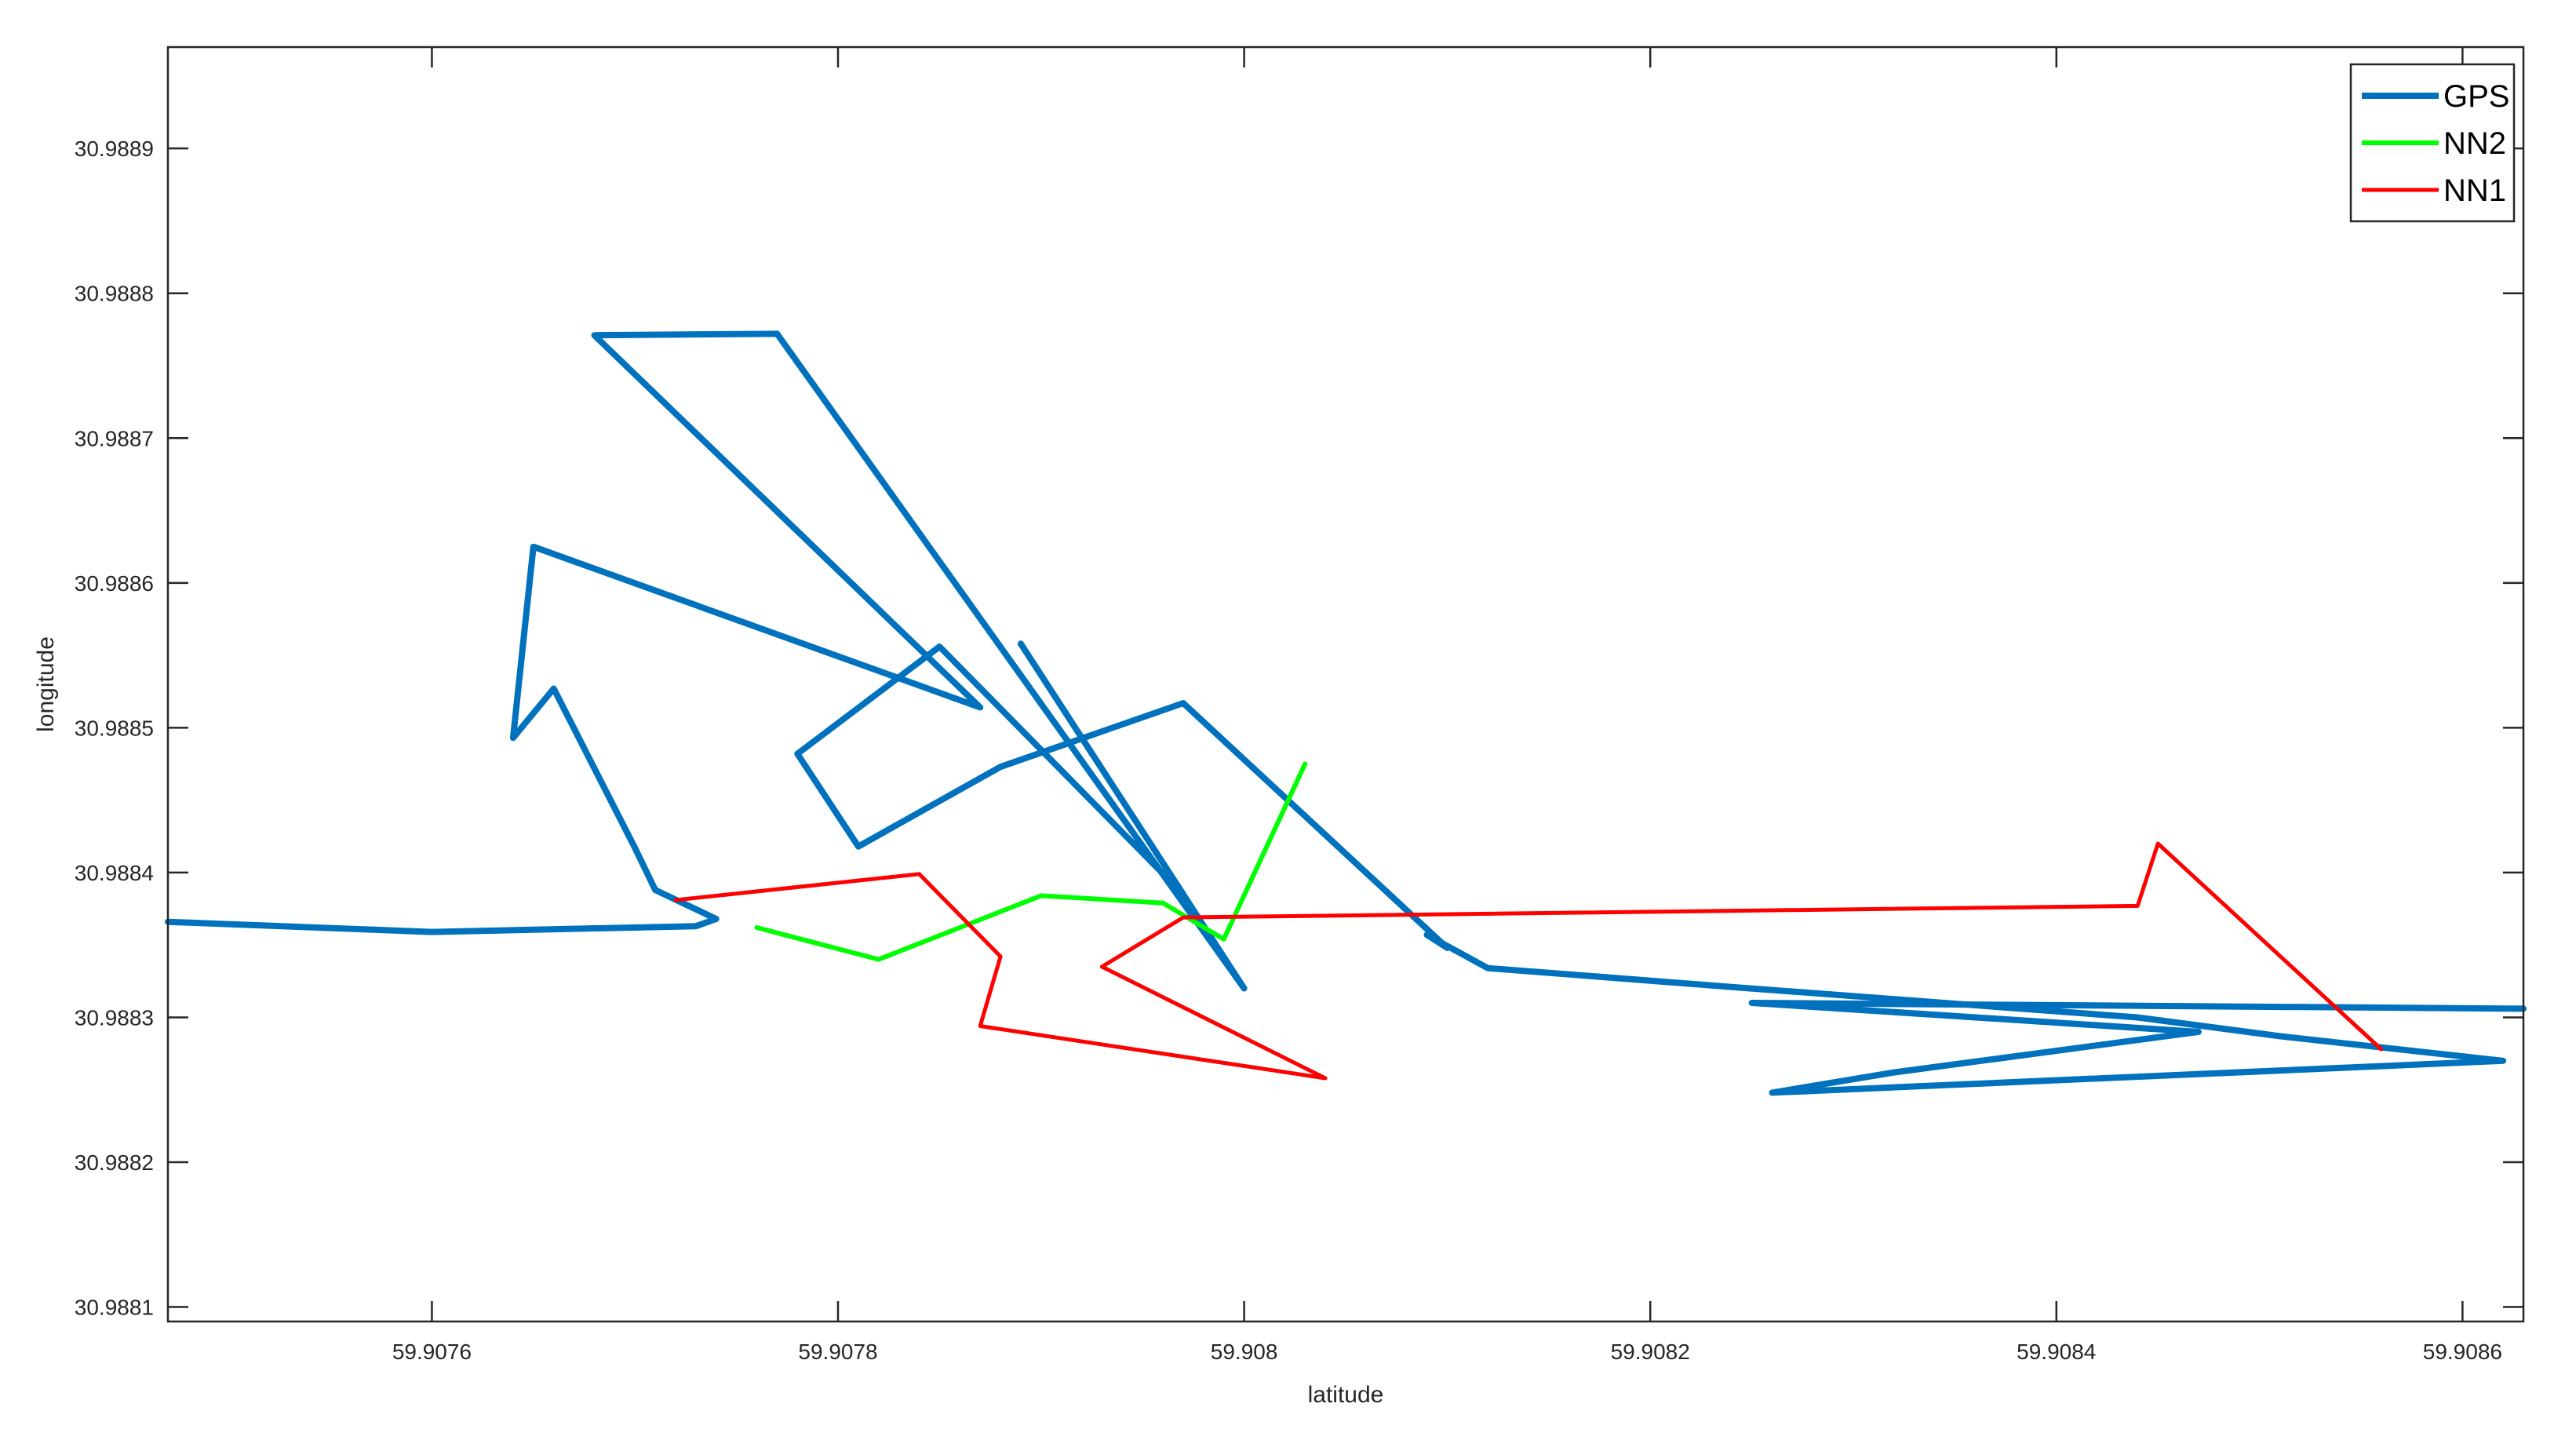  What do you see at coordinates (114, 728) in the screenshot?
I see `y-tick-label: 30.9885` at bounding box center [114, 728].